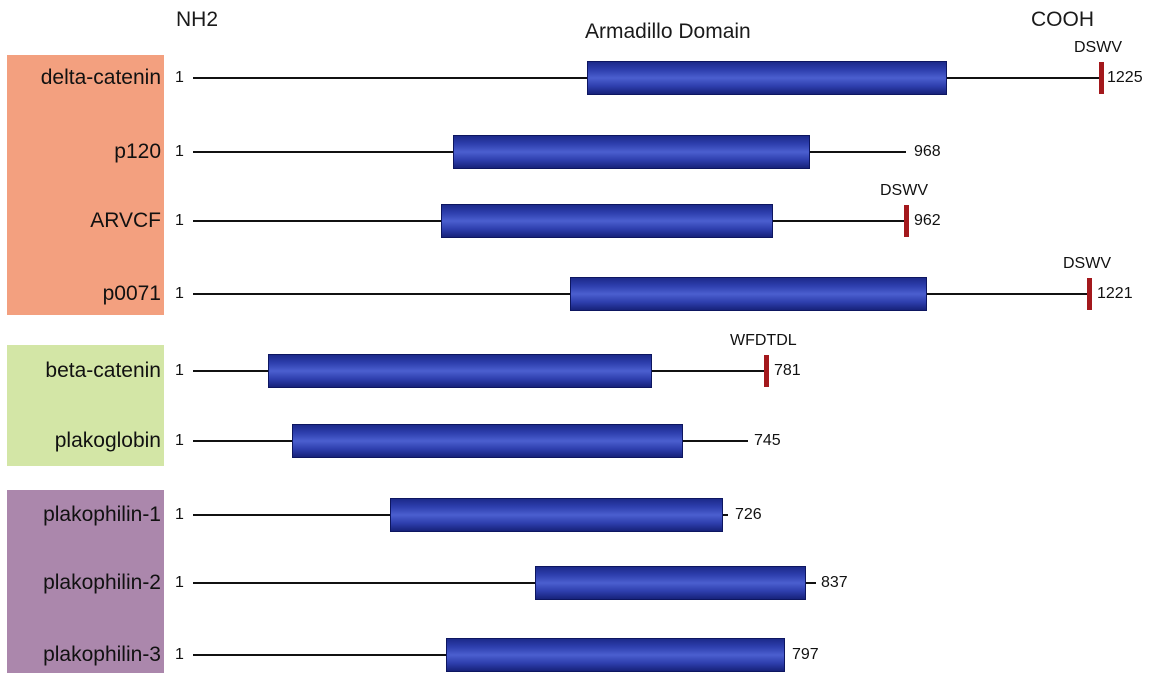 The width and height of the screenshot is (1157, 673). I want to click on end-residue: 781, so click(787, 370).